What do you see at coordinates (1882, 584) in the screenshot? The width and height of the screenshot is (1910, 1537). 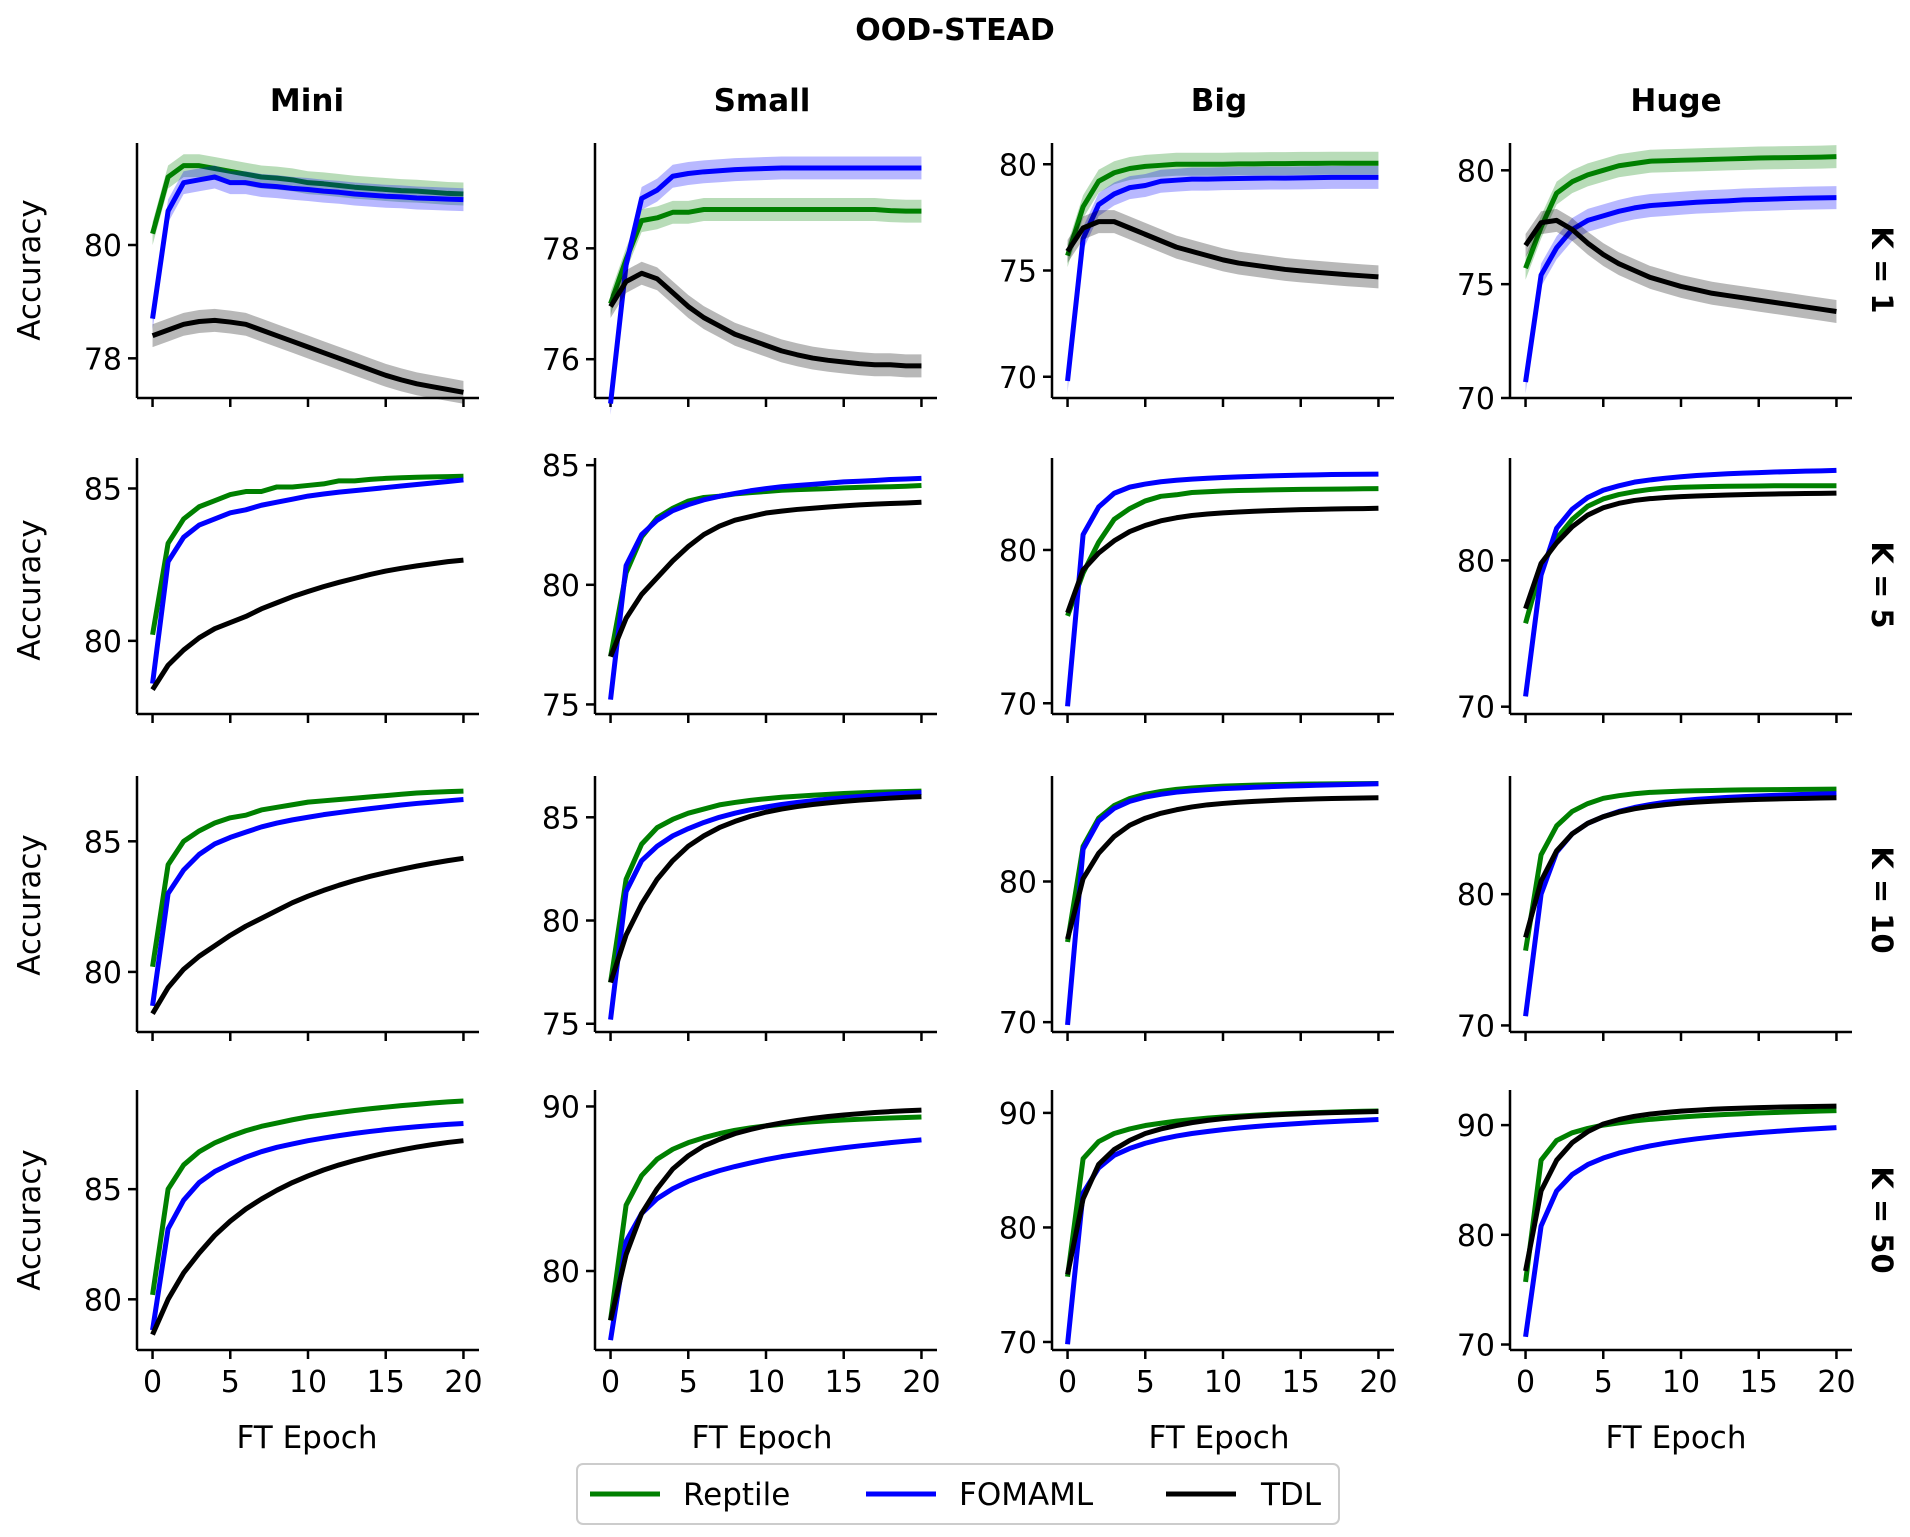 I see `row-title-k5: K = 5` at bounding box center [1882, 584].